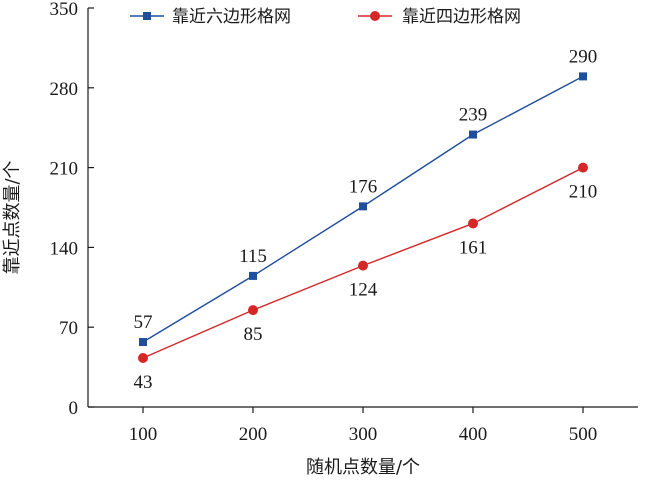 This screenshot has width=650, height=480. What do you see at coordinates (64, 248) in the screenshot?
I see `y-tick-label: 140` at bounding box center [64, 248].